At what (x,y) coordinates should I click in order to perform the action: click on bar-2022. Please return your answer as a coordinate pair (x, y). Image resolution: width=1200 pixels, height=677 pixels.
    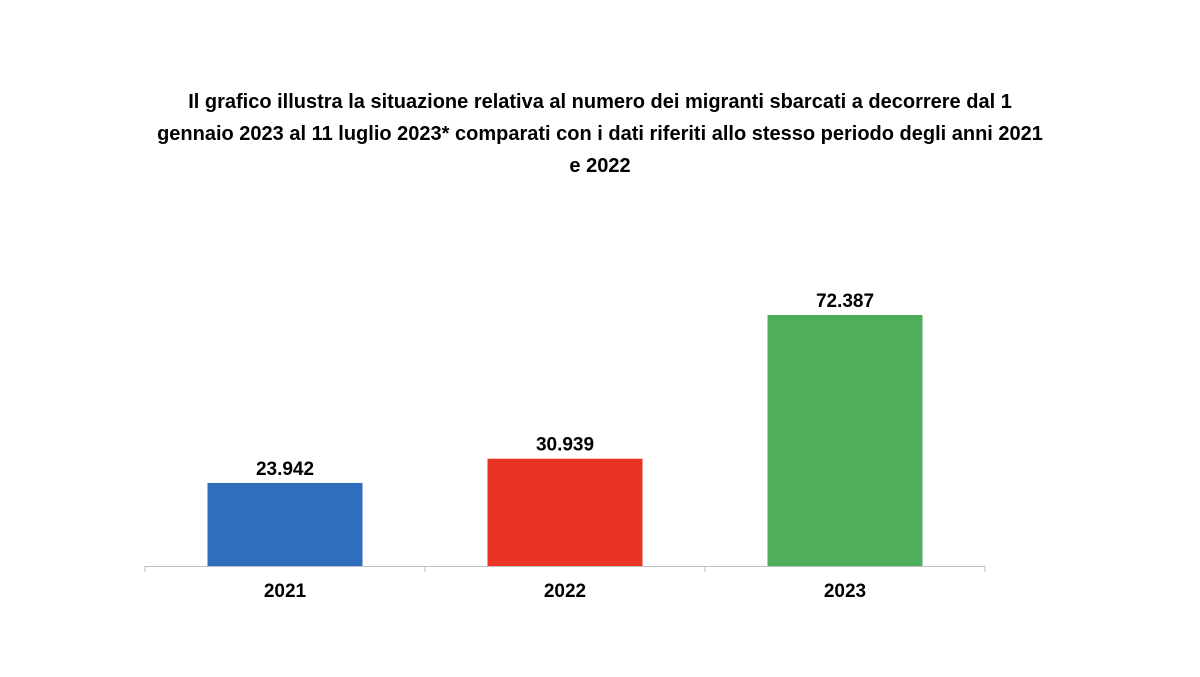
    Looking at the image, I should click on (565, 512).